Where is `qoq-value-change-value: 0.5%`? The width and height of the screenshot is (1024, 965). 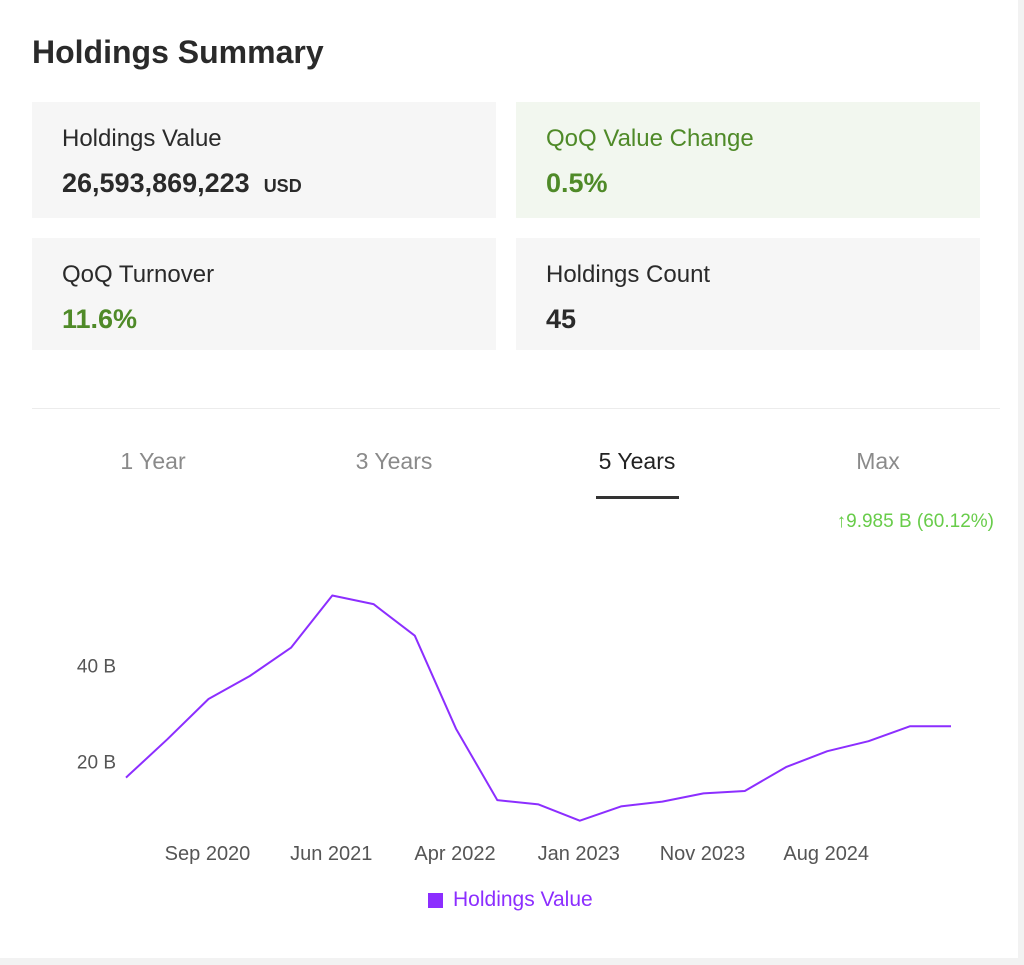
qoq-value-change-value: 0.5% is located at coordinates (577, 183).